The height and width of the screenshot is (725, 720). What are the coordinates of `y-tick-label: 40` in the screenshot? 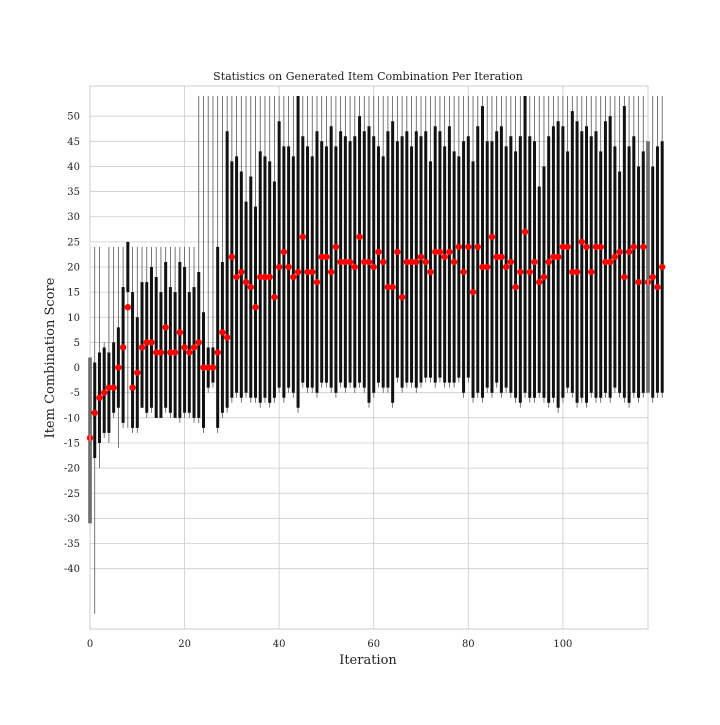 It's located at (73, 167).